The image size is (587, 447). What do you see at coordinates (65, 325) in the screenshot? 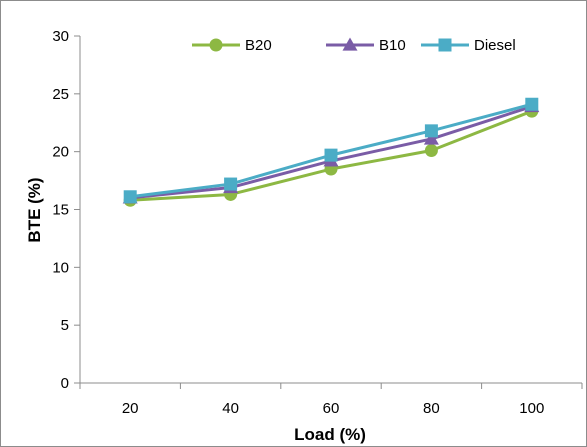
I see `y-tick-label: 5` at bounding box center [65, 325].